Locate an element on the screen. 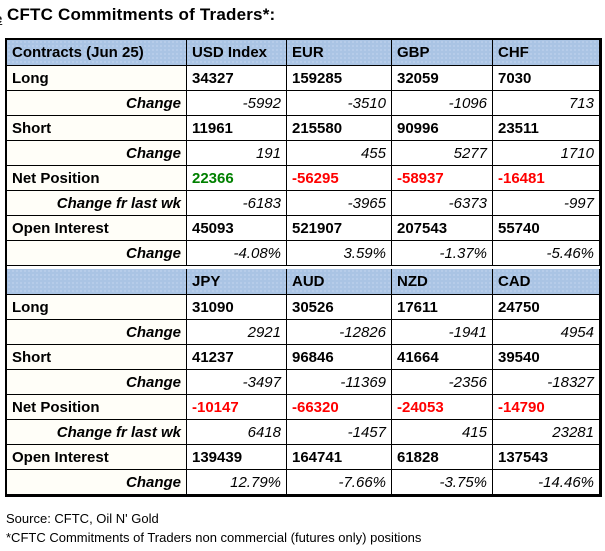 The height and width of the screenshot is (551, 605). cell-short-change-cad: -18327 is located at coordinates (546, 382).